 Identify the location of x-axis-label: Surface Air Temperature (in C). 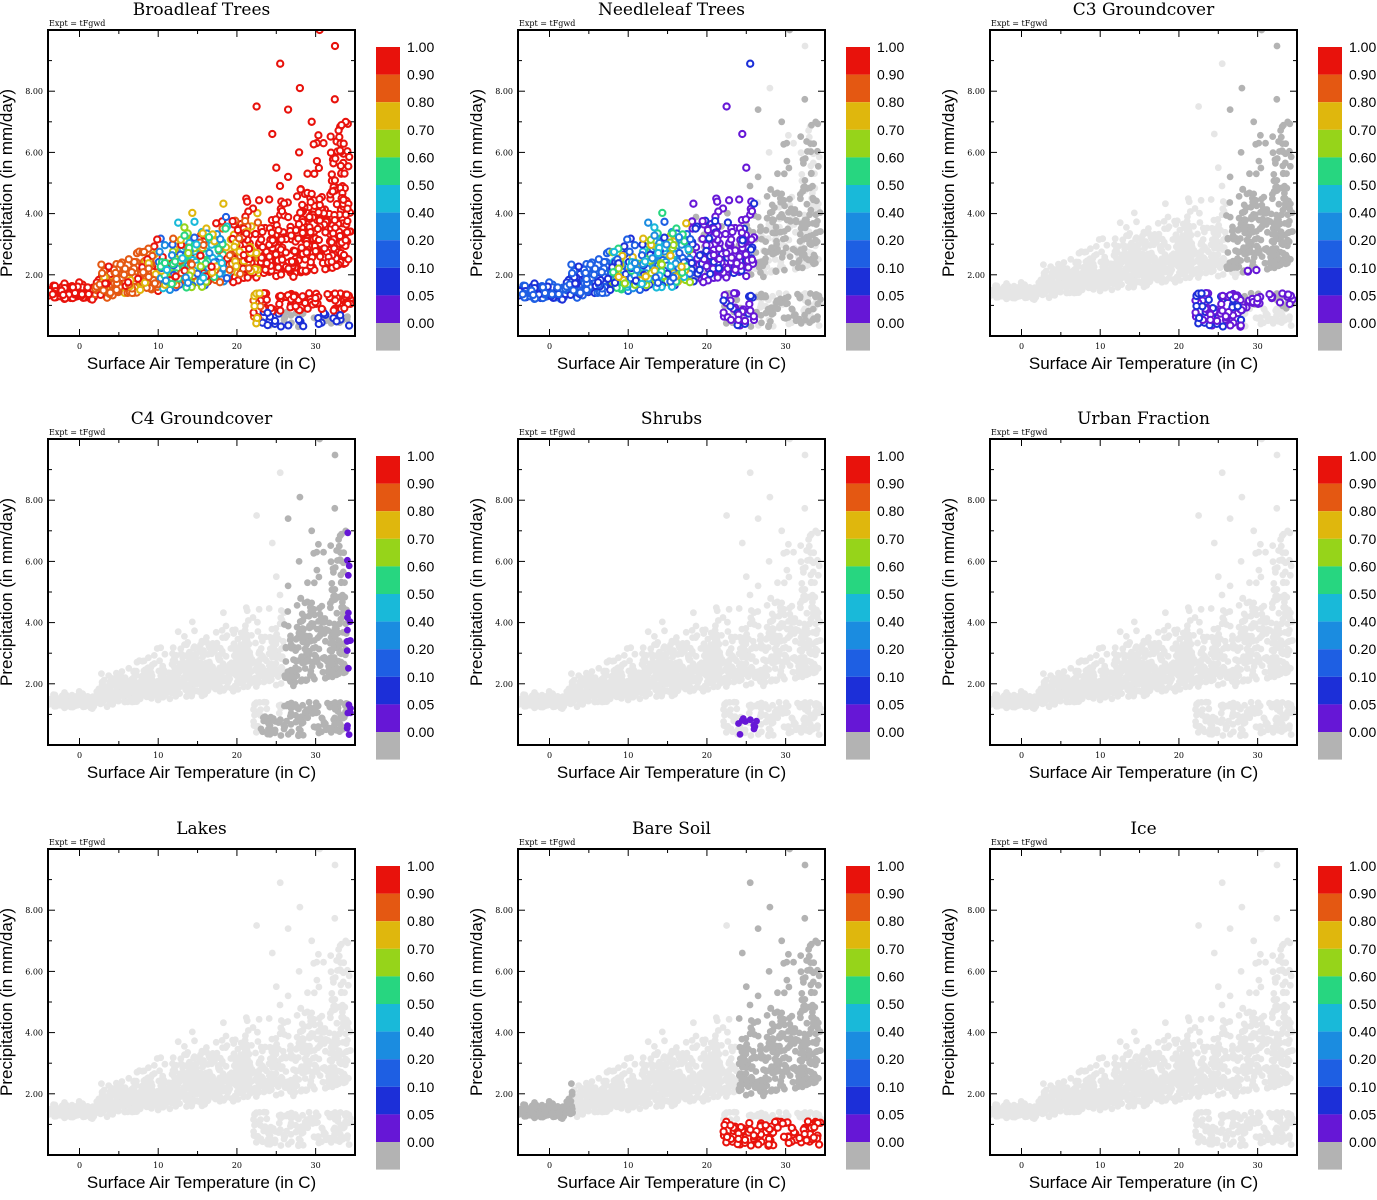
(201, 363).